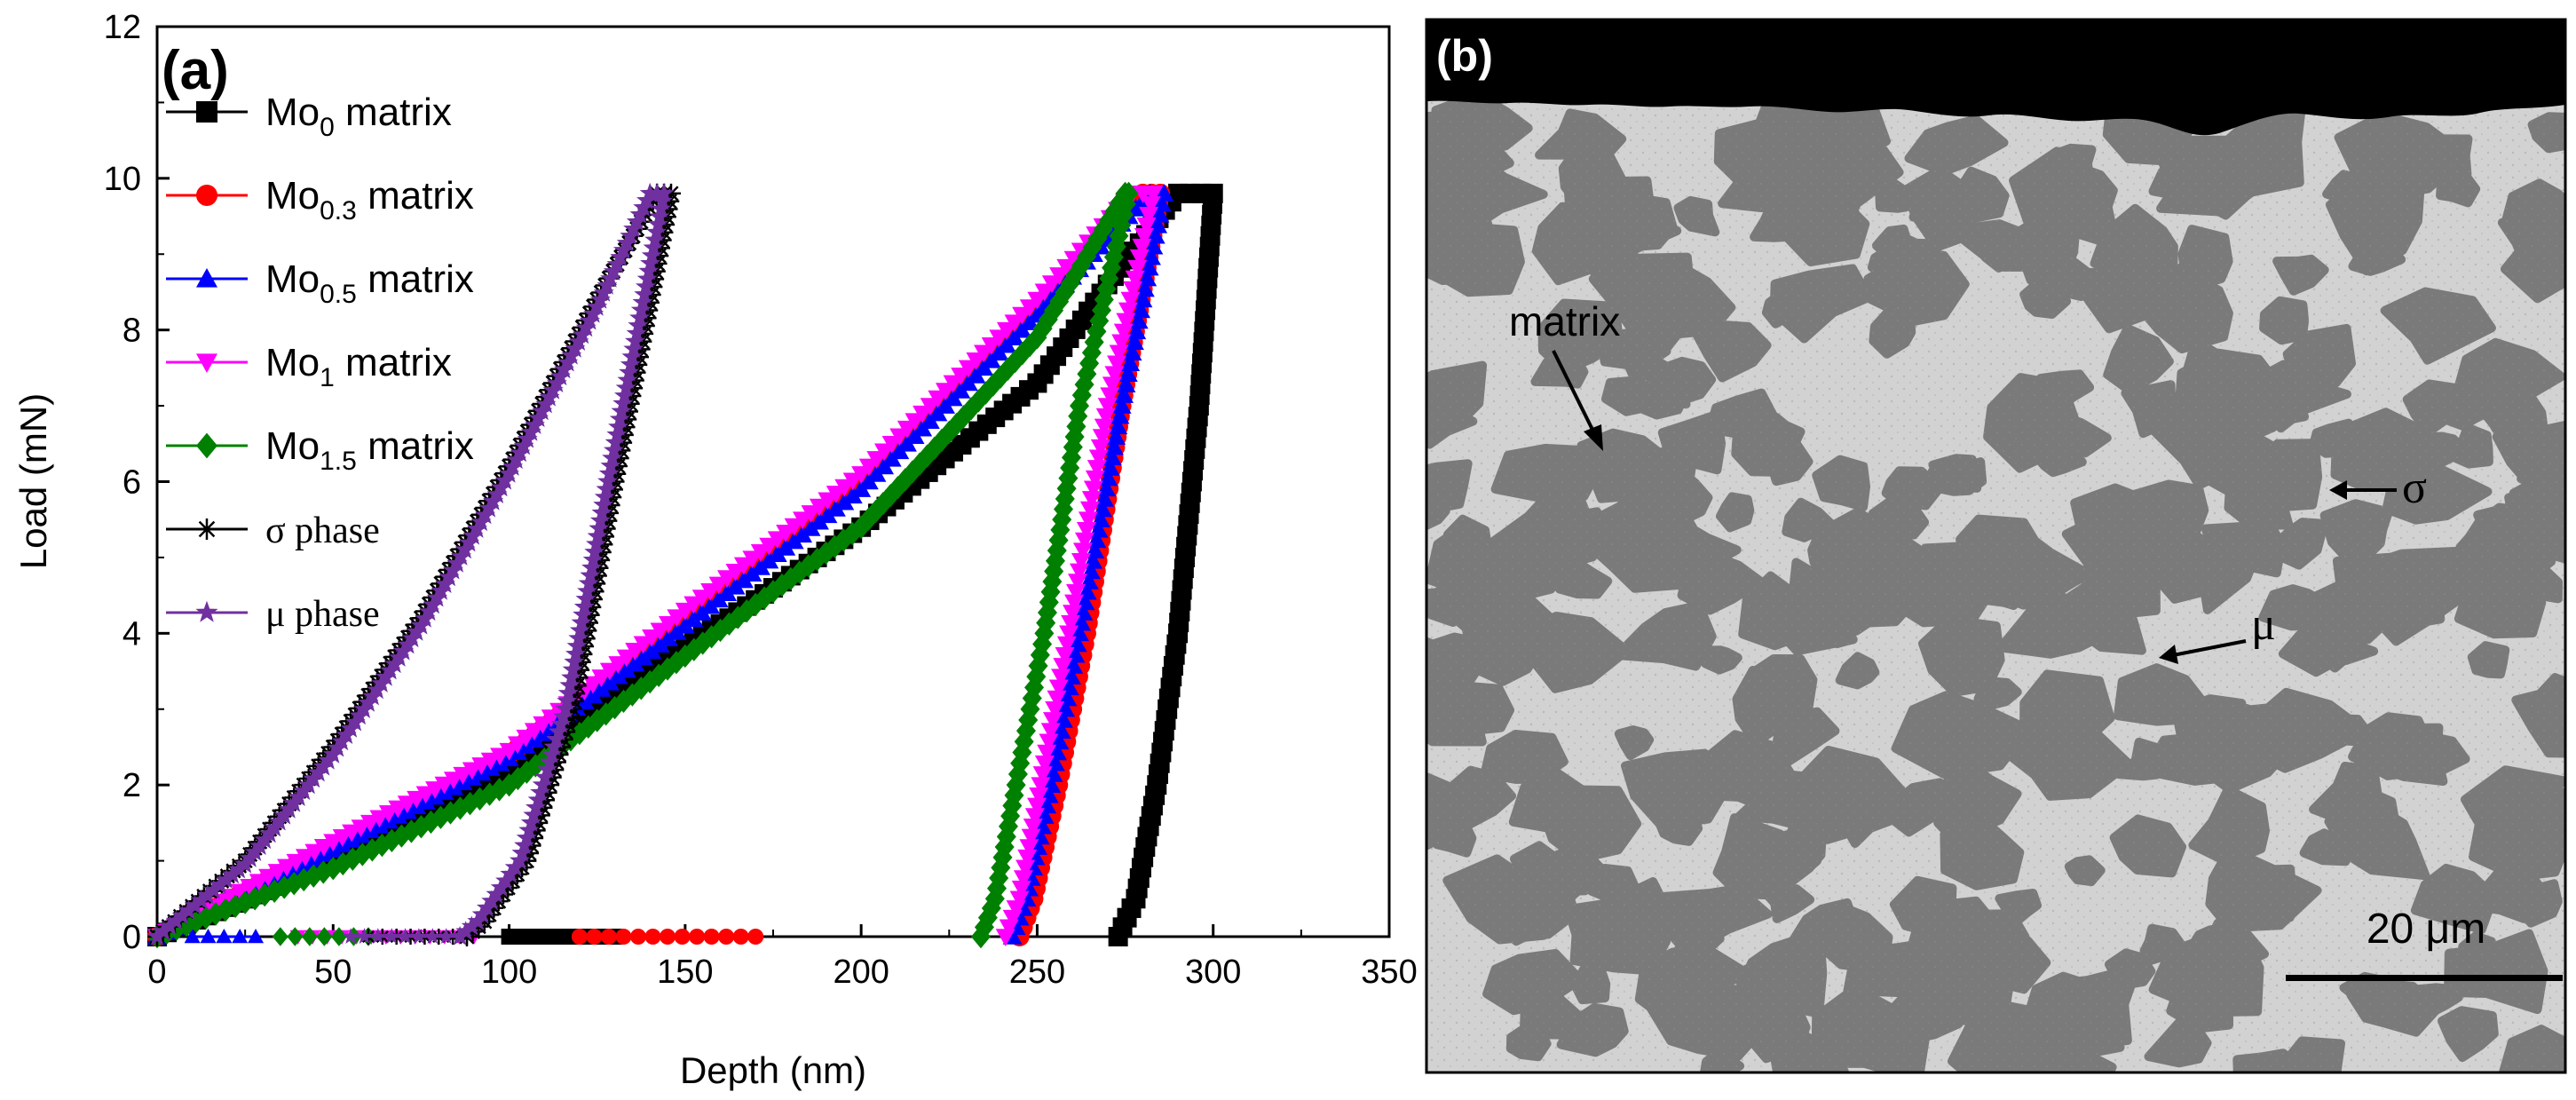 The width and height of the screenshot is (2576, 1100). Describe the element at coordinates (2424, 978) in the screenshot. I see `scale-bar-line` at that location.